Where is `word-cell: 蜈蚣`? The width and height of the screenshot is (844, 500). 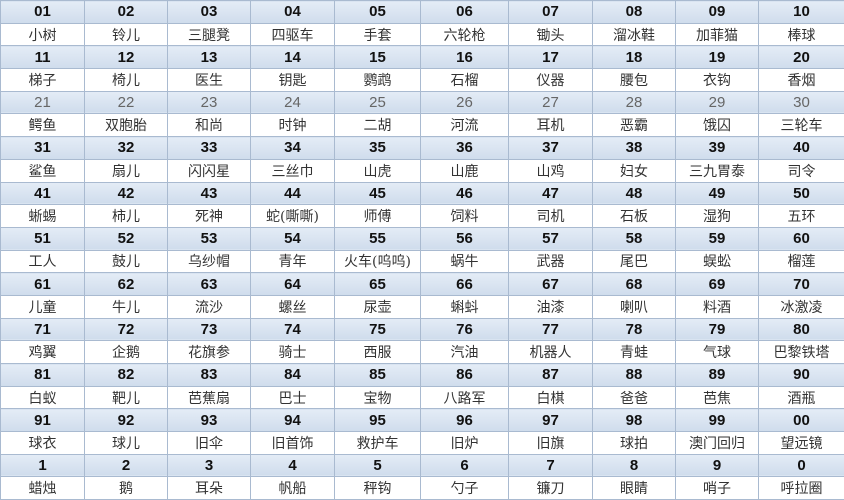 word-cell: 蜈蚣 is located at coordinates (717, 261).